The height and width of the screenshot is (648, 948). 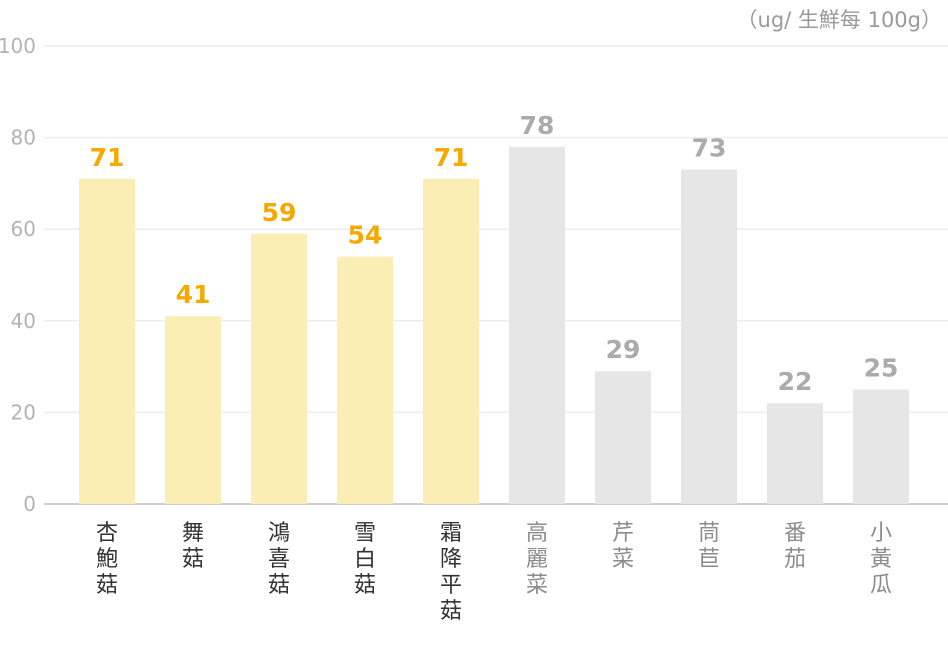 I want to click on y-tick-label: 40, so click(x=23, y=321).